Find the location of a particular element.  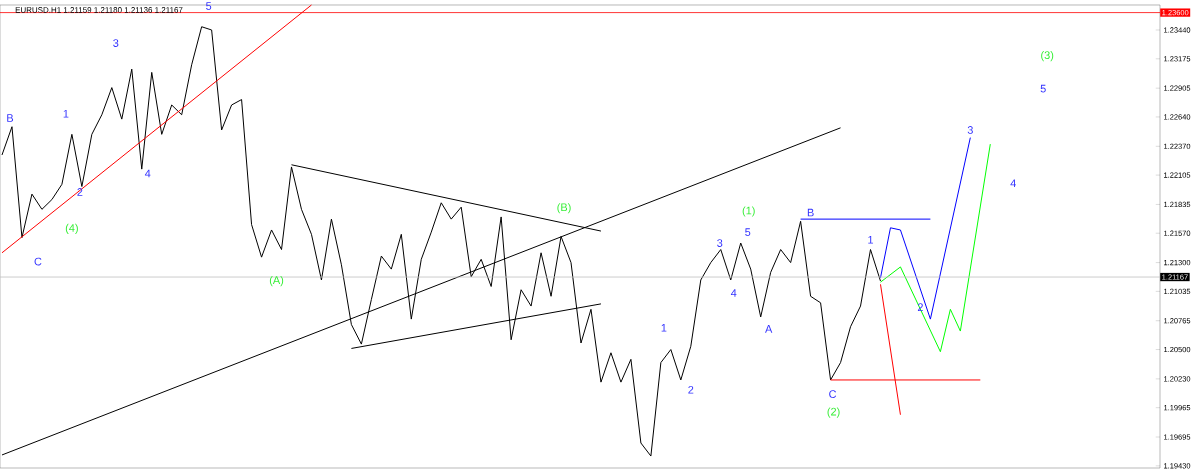

annotation: (2) is located at coordinates (833, 412).